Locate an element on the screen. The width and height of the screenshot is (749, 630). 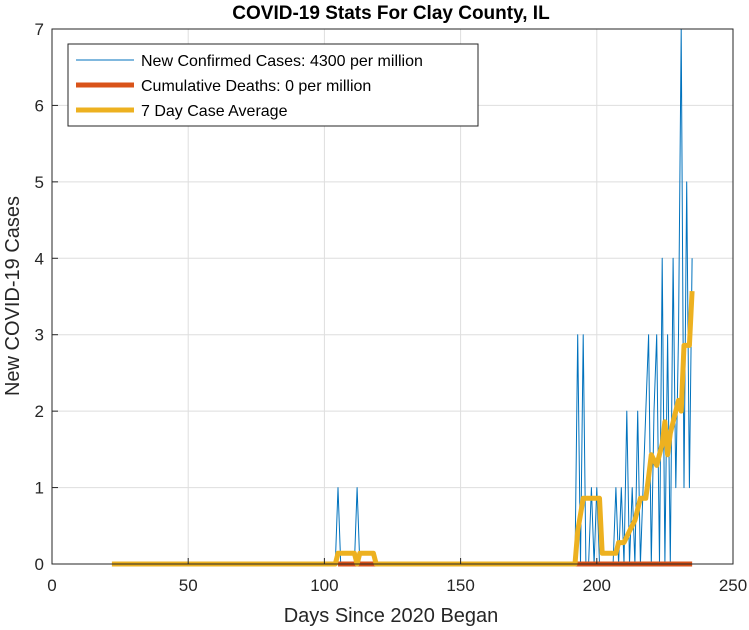
legend-entry-new-cases: New Confirmed Cases: 4300 per million is located at coordinates (282, 61).